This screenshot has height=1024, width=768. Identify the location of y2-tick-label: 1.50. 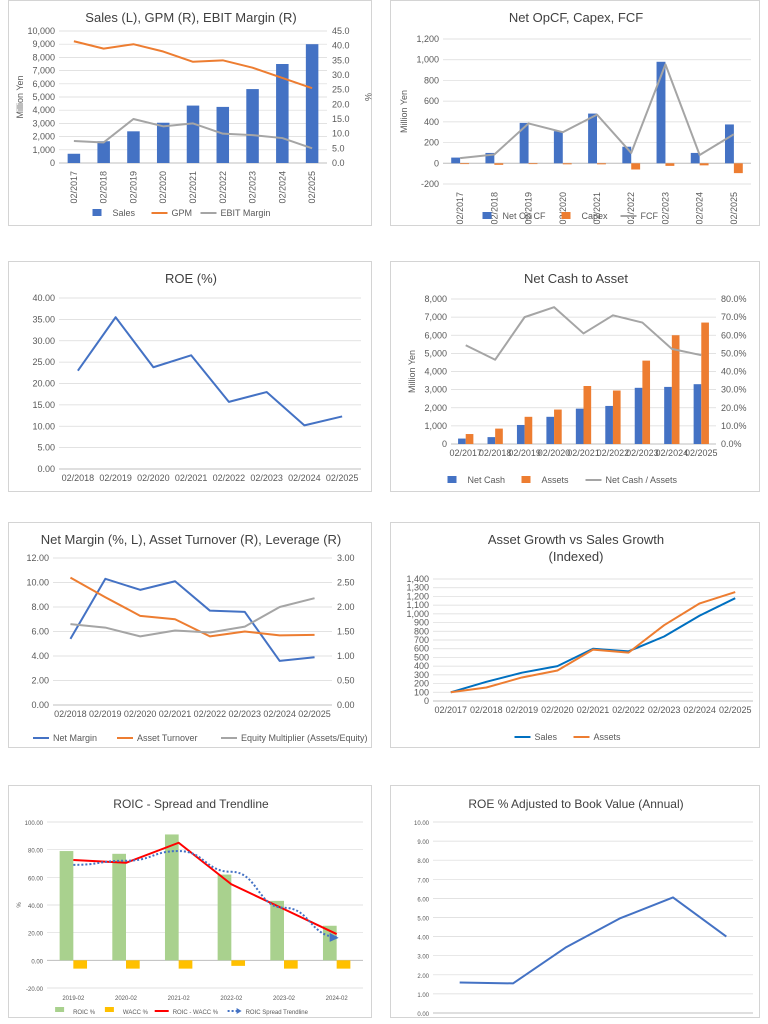
(346, 632).